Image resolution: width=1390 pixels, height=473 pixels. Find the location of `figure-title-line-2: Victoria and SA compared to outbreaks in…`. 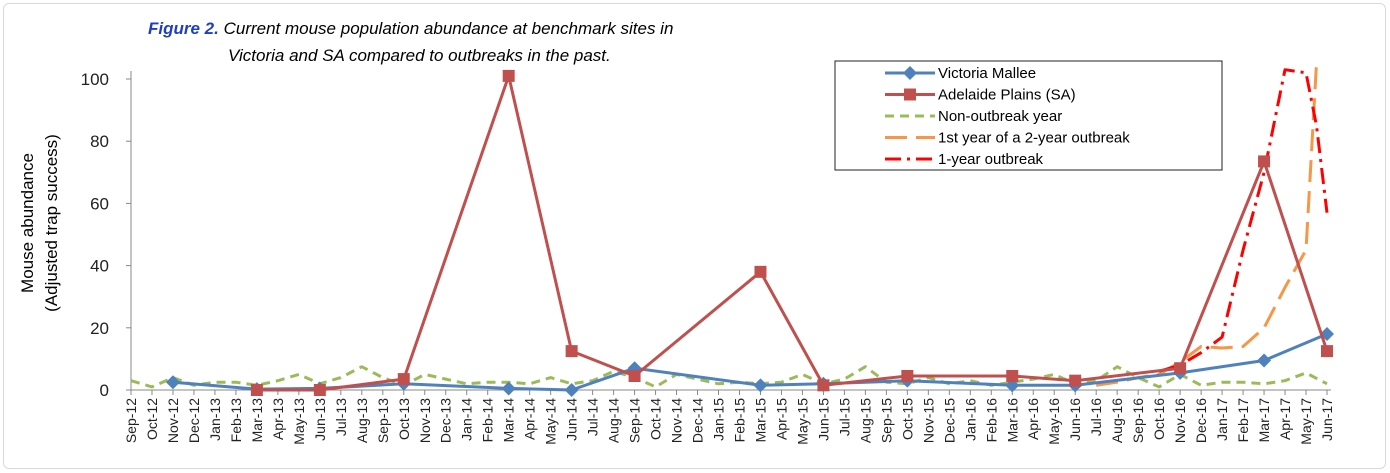

figure-title-line-2: Victoria and SA compared to outbreaks in… is located at coordinates (419, 55).